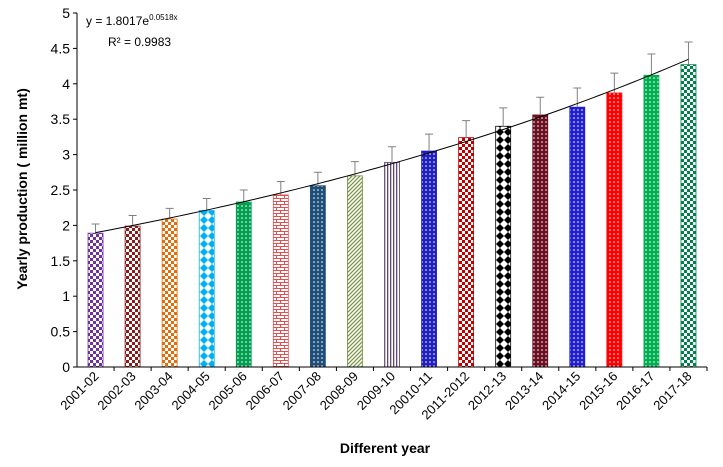 The width and height of the screenshot is (723, 467). Describe the element at coordinates (672, 391) in the screenshot. I see `x-tick-label: 2017-18` at that location.